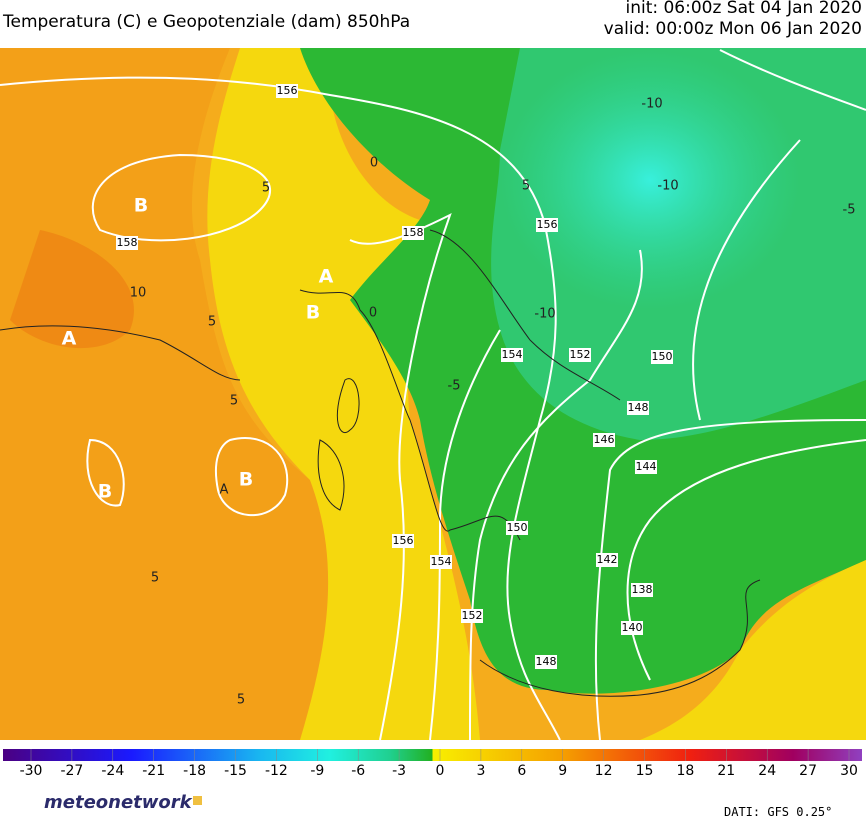 This screenshot has height=819, width=866. I want to click on height-label: 144, so click(646, 466).